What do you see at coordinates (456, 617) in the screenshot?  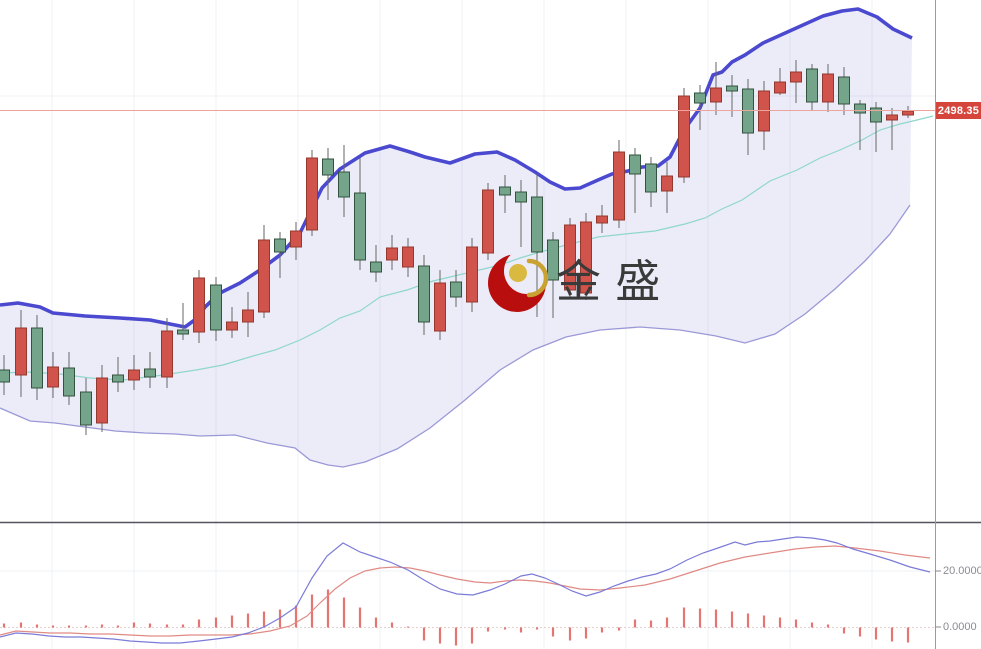 I see `macd-histogram` at bounding box center [456, 617].